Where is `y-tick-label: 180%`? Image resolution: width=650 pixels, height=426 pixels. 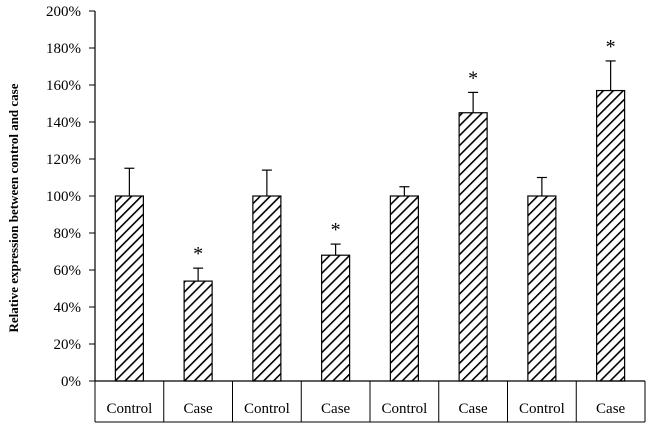
y-tick-label: 180% is located at coordinates (63, 49).